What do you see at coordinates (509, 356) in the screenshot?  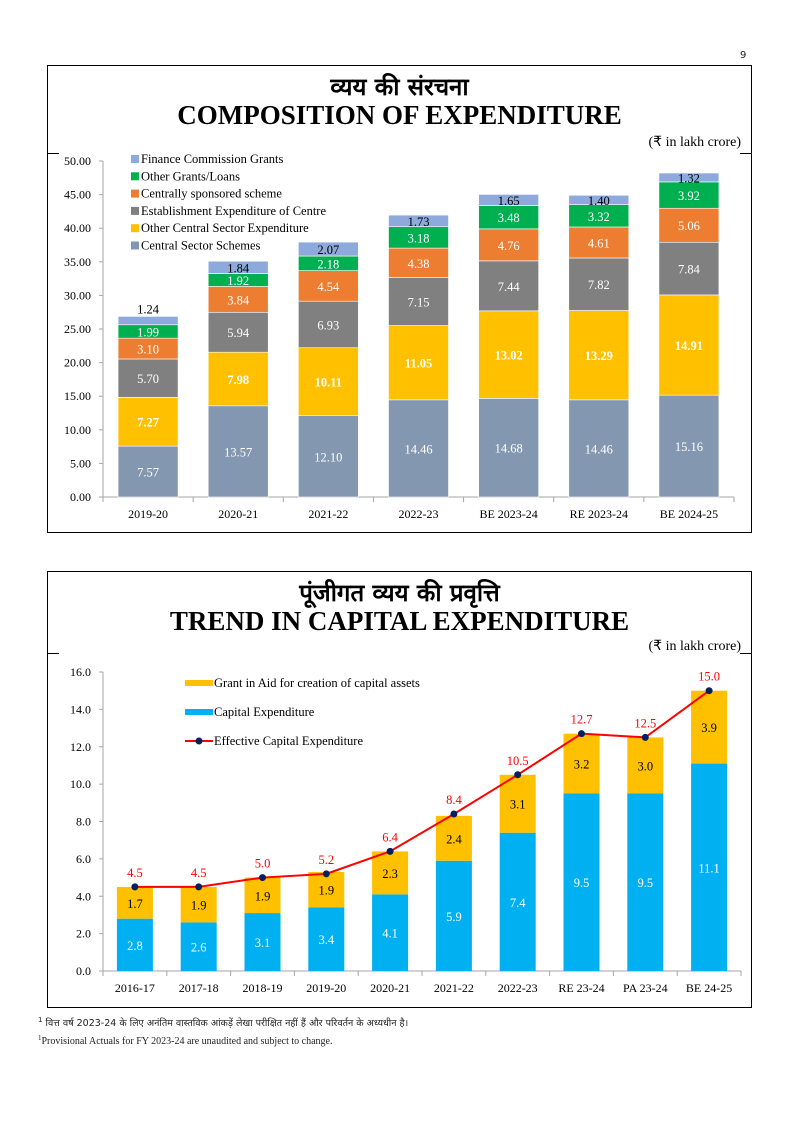 I see `data-label: 13.02` at bounding box center [509, 356].